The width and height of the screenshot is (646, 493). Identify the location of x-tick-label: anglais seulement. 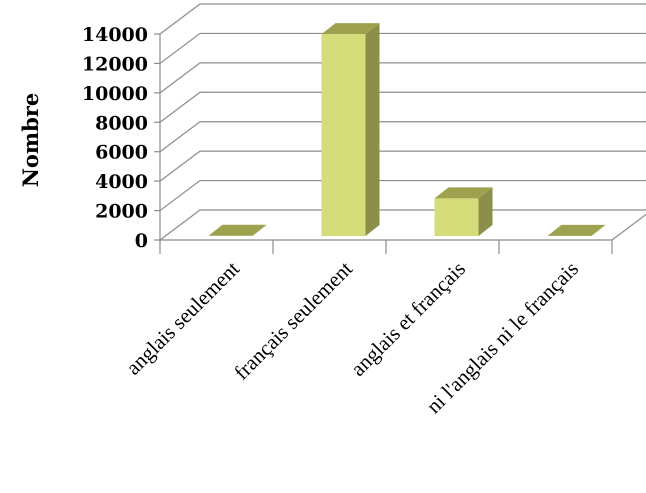
(182, 317).